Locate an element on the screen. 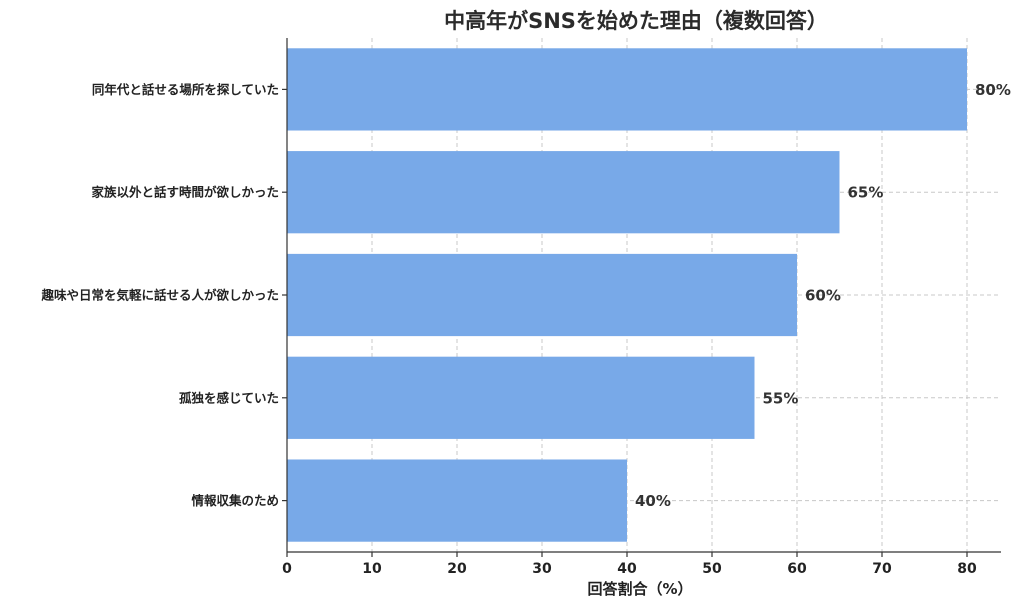 This screenshot has width=1024, height=608. x-tick-label: 30 is located at coordinates (542, 569).